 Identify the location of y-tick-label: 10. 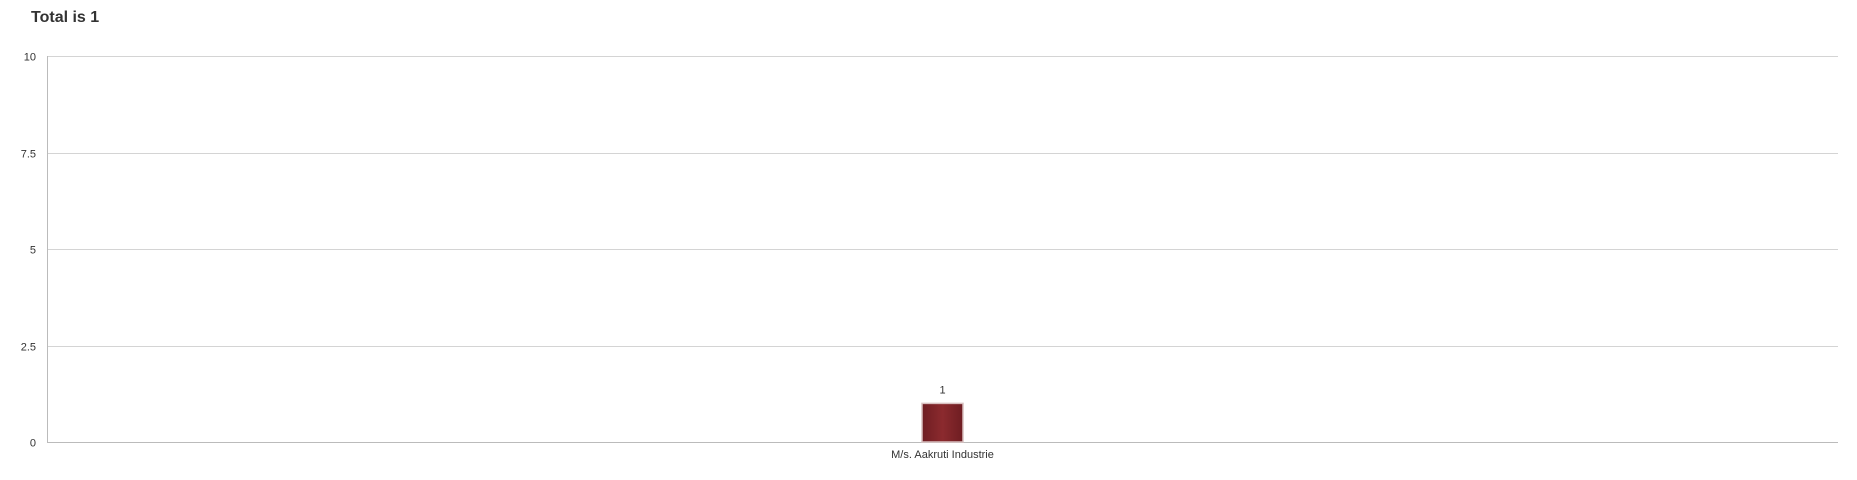
(30, 58).